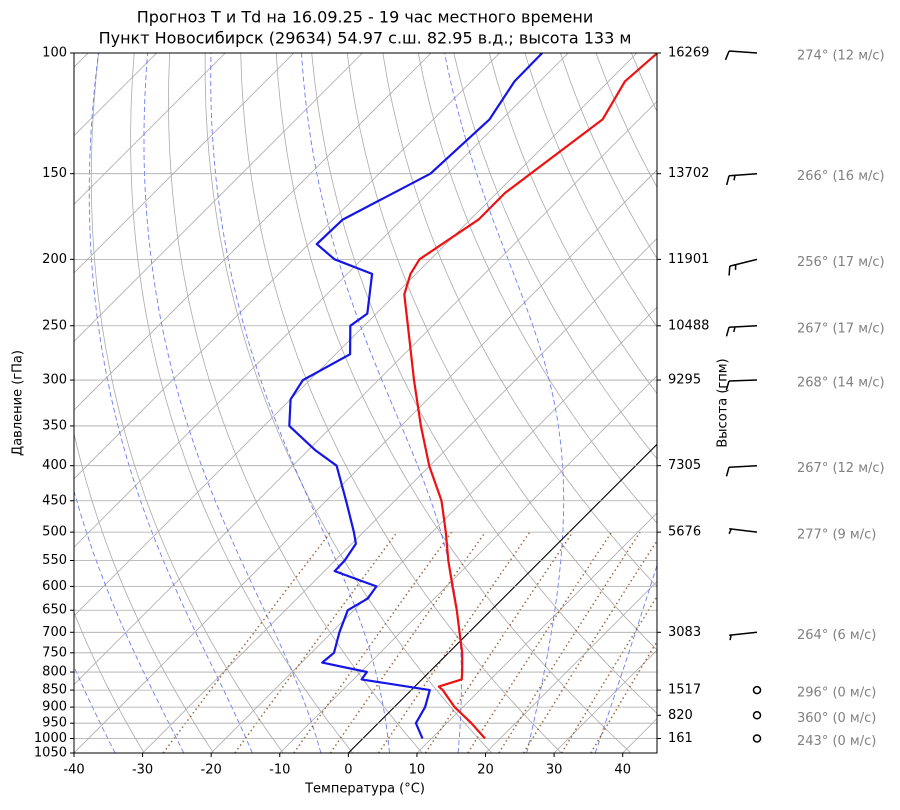  I want to click on y2-tick-label: 10488, so click(688, 325).